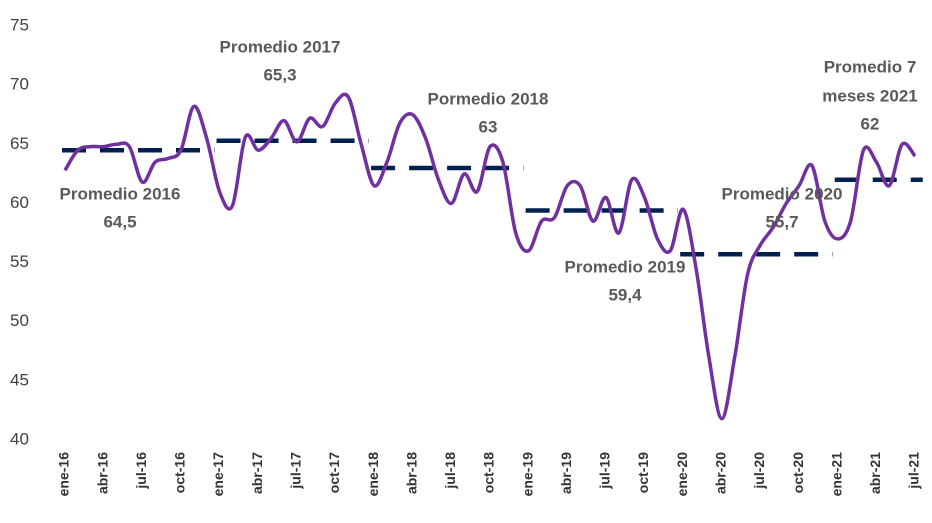  Describe the element at coordinates (870, 123) in the screenshot. I see `annotation-value: 62` at that location.